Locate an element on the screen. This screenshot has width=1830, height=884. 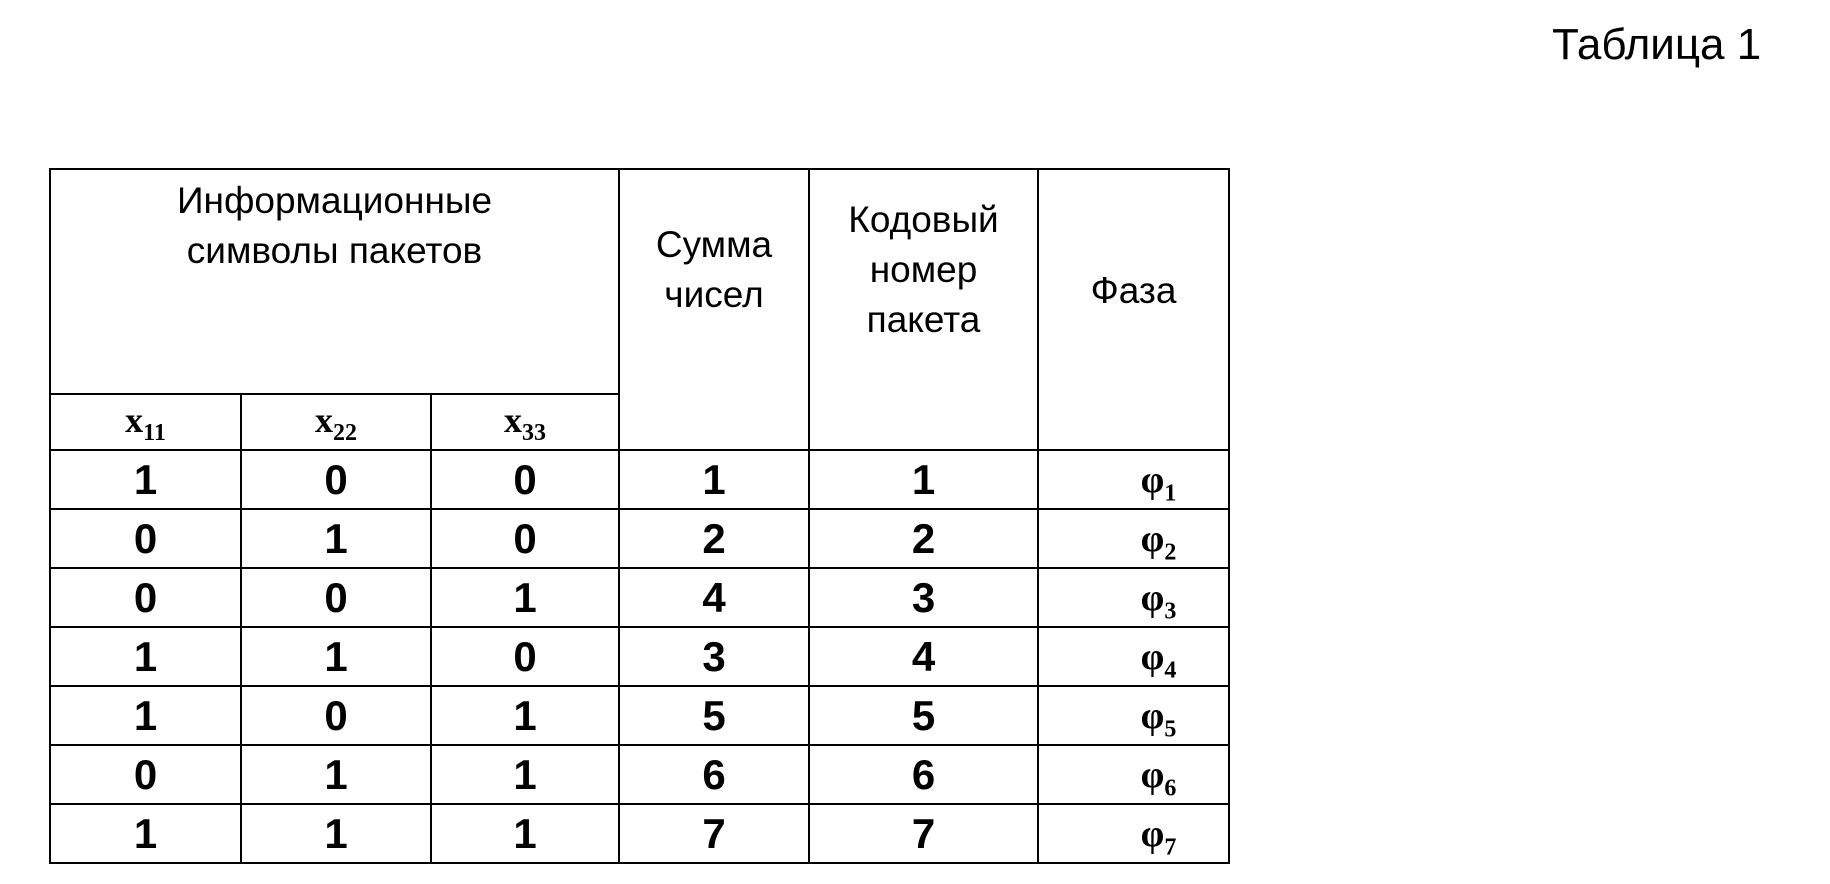
cell-code: 3 is located at coordinates (923, 597).